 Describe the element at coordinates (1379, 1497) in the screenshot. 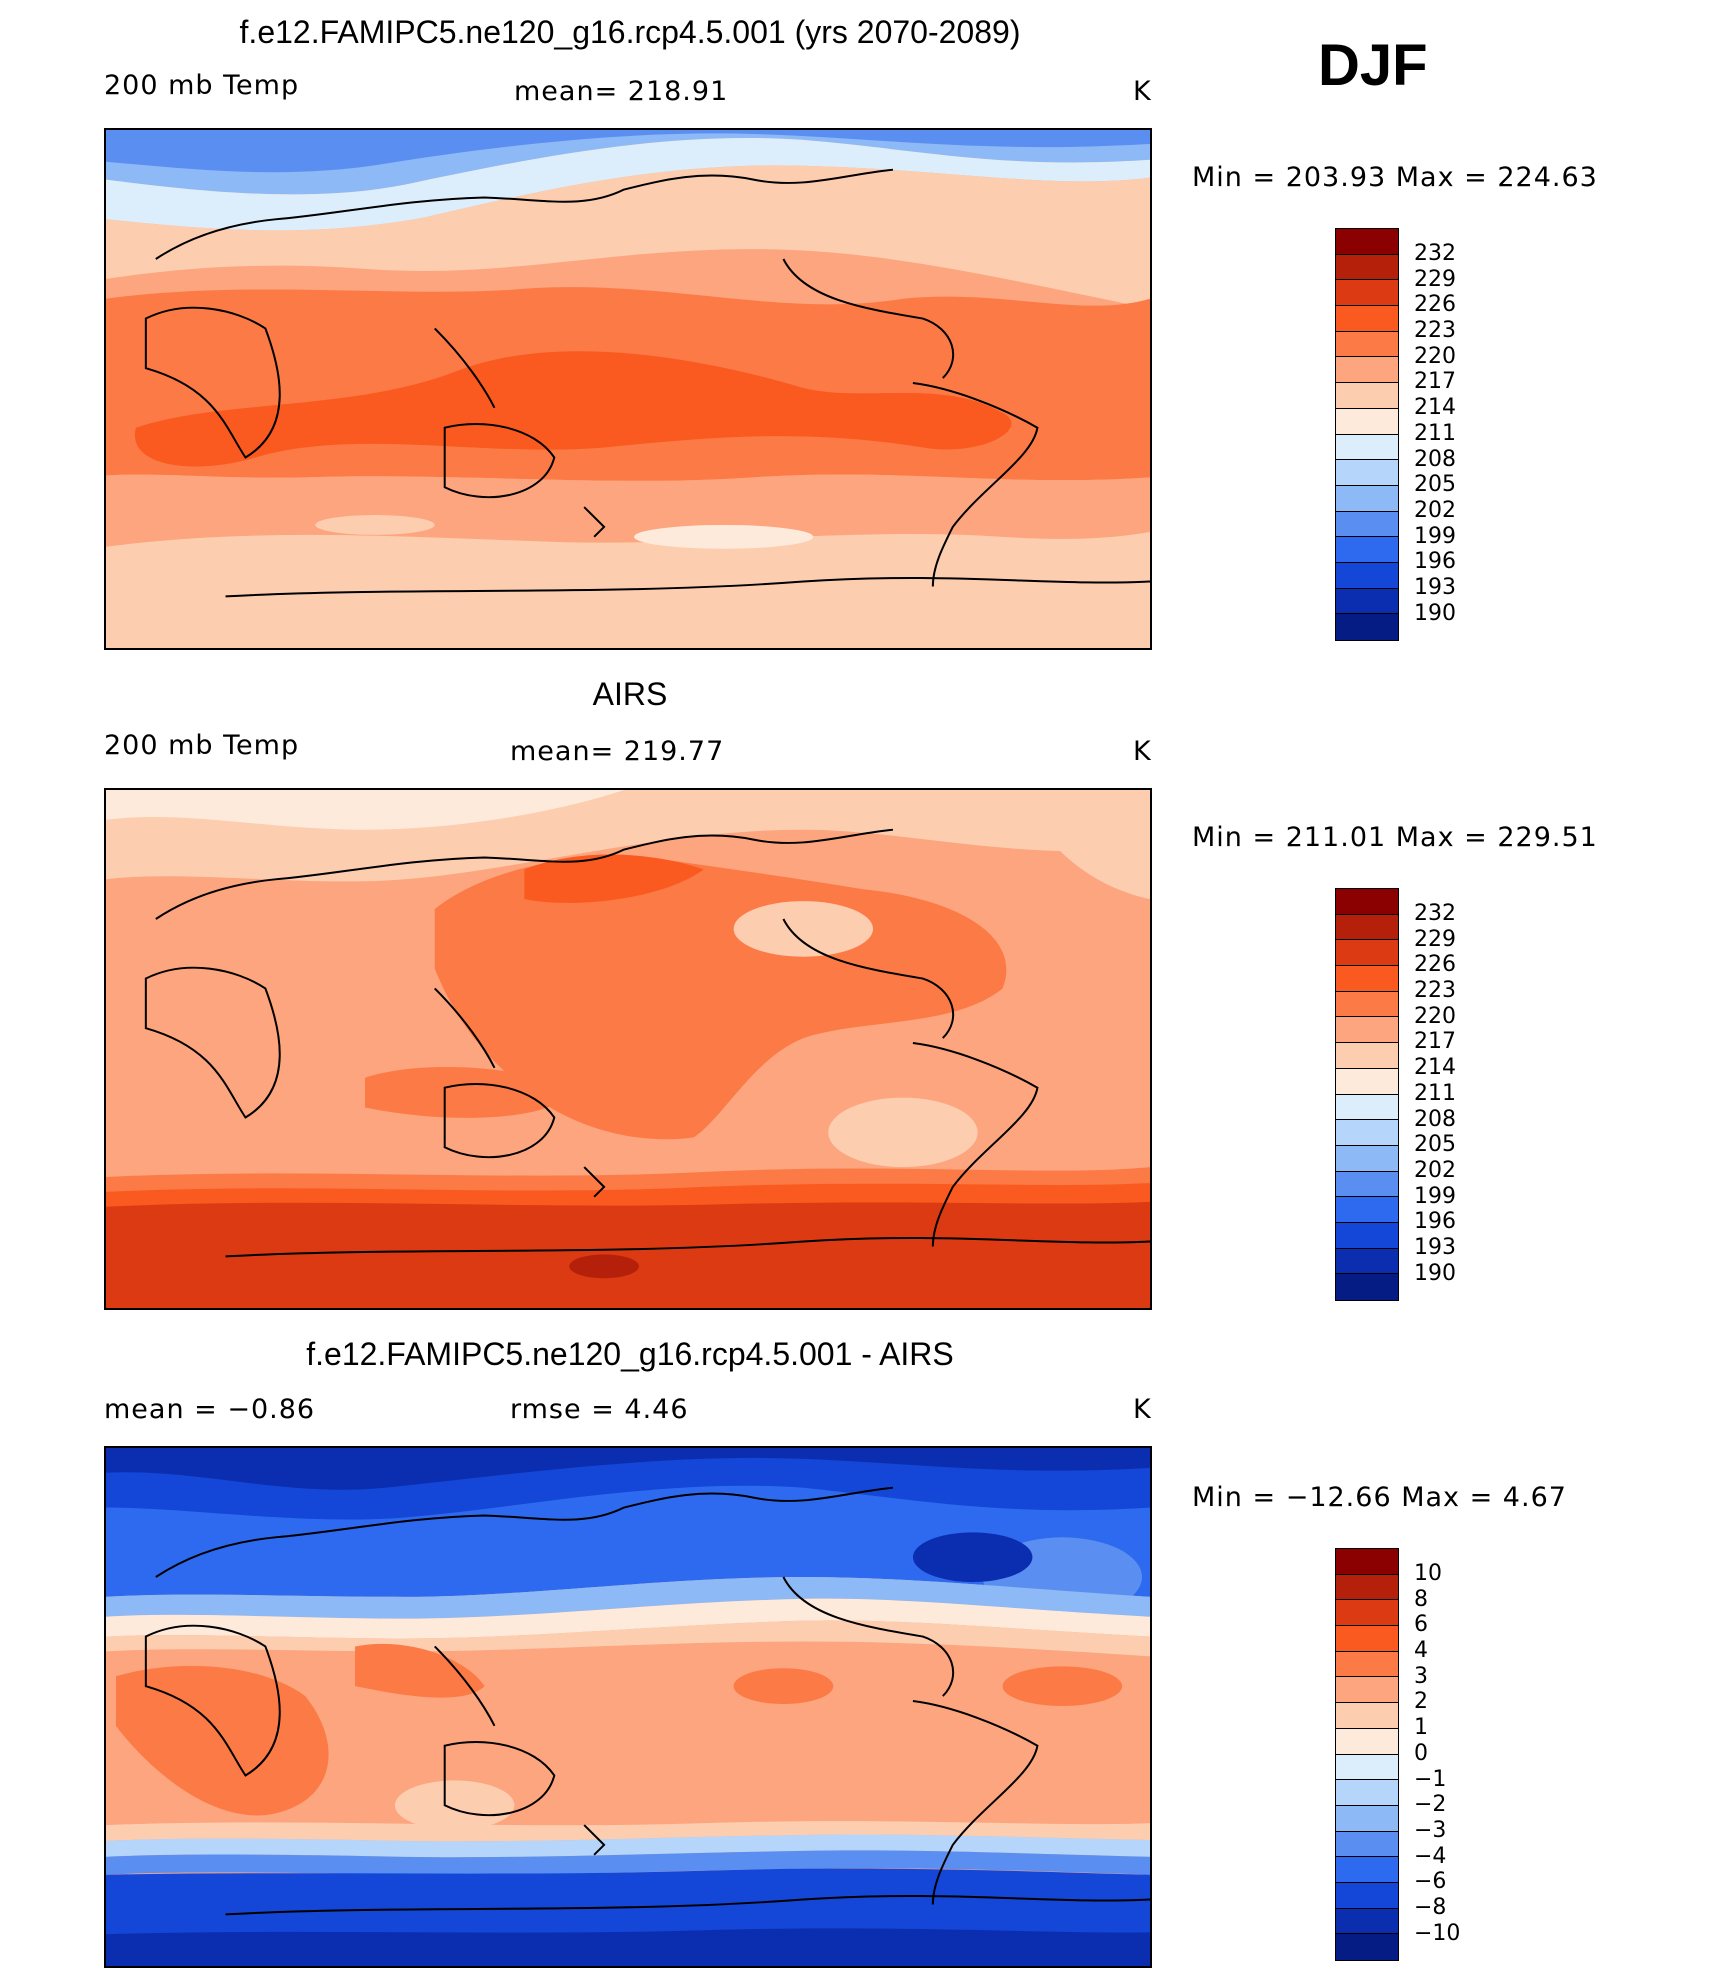

I see `panel3-minmax-label: Min = −12.66 Max = 4.67` at that location.